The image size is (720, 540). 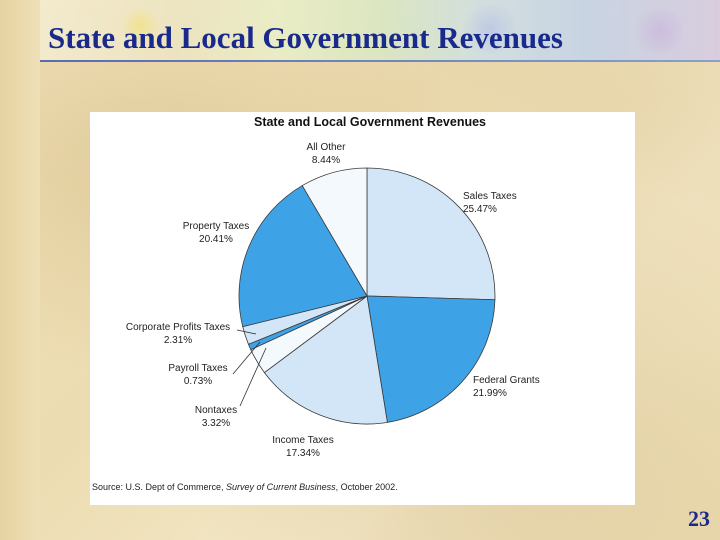 What do you see at coordinates (699, 518) in the screenshot?
I see `slide-number: 23` at bounding box center [699, 518].